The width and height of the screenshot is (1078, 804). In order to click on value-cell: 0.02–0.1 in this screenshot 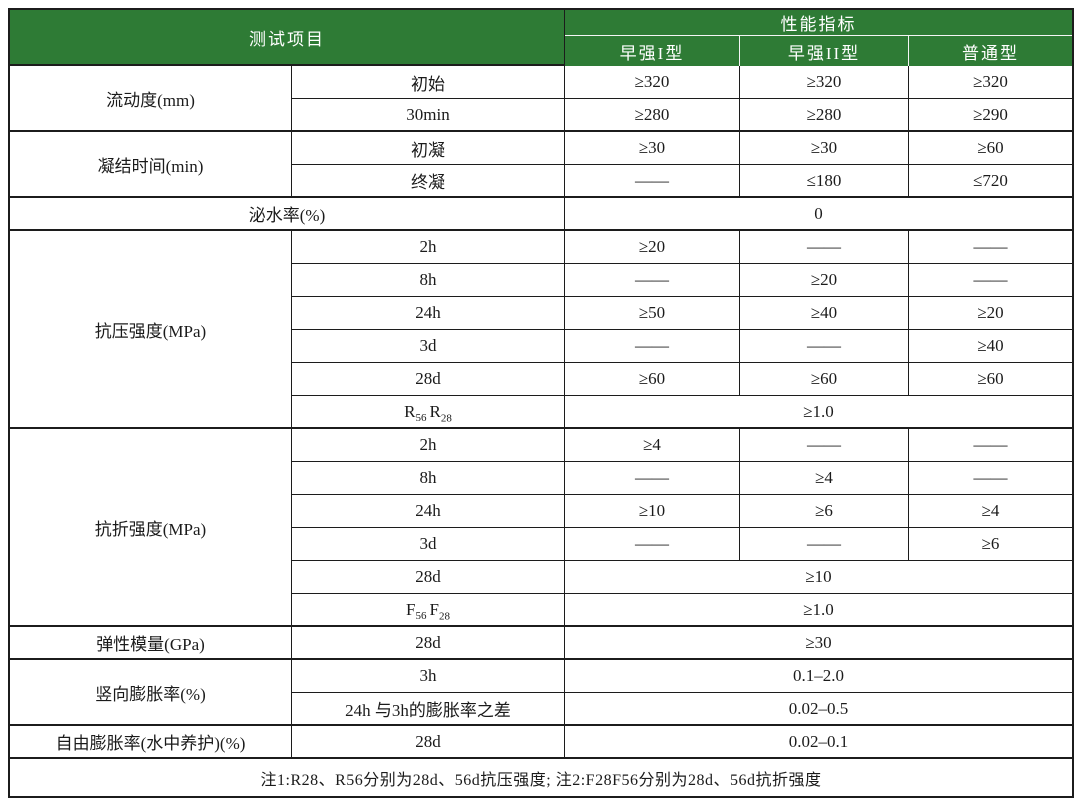, I will do `click(818, 742)`.